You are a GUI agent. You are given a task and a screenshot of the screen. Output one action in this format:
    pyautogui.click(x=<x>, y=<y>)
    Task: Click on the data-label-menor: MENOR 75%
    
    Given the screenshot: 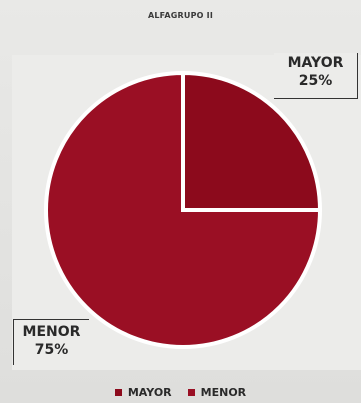 What is the action you would take?
    pyautogui.click(x=51, y=342)
    